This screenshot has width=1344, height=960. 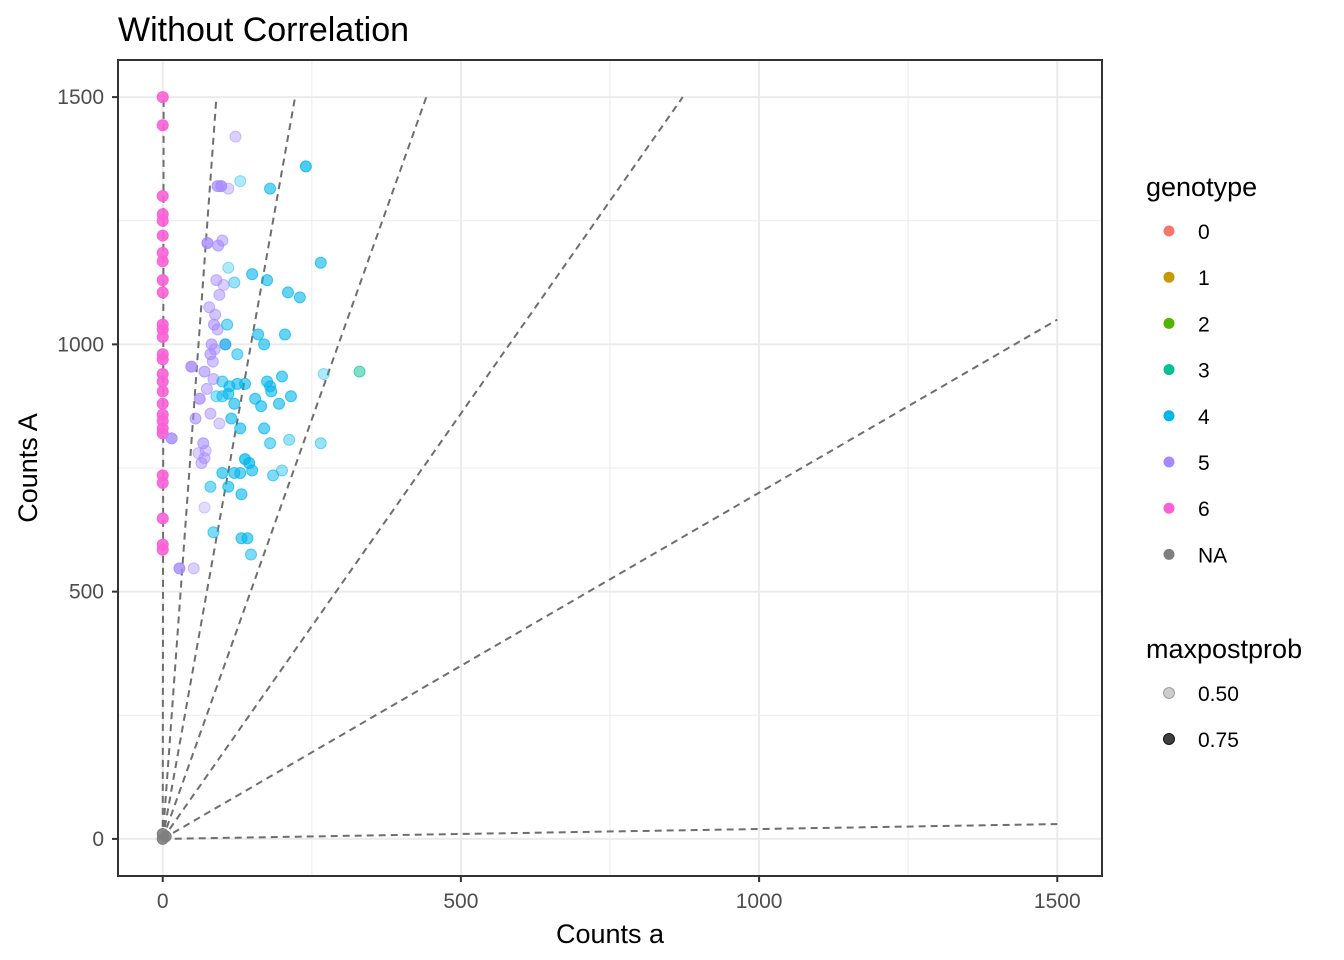 I want to click on legend-genotype-entries: 0 1 2 3 4 5 6 NA, so click(x=1195, y=394).